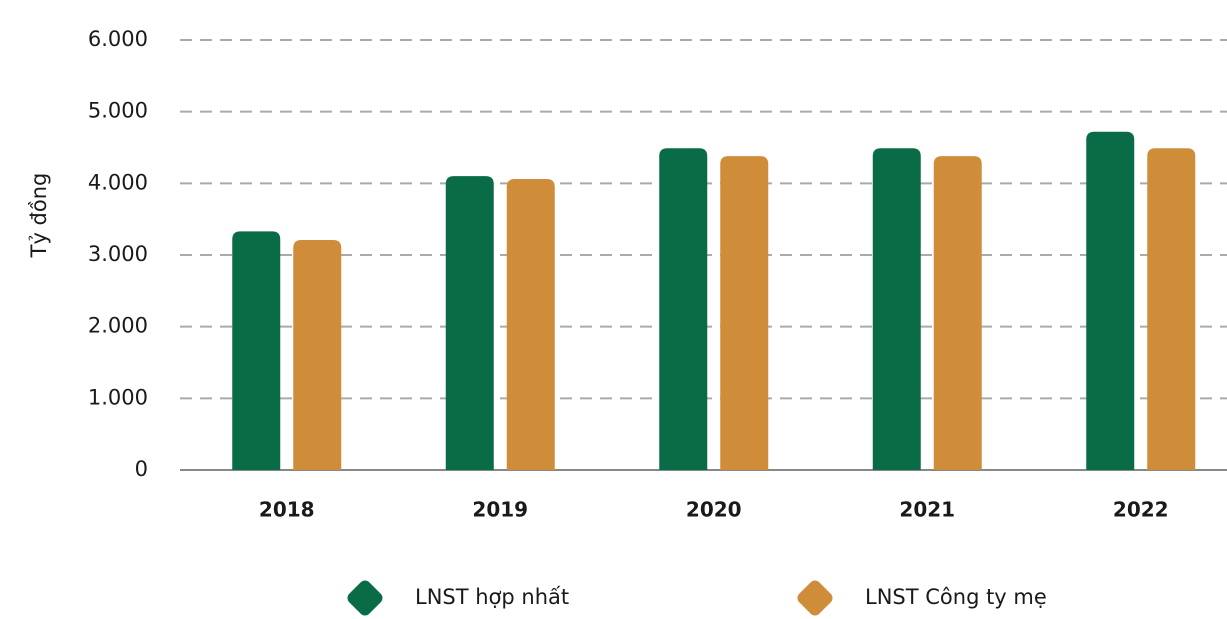 The width and height of the screenshot is (1227, 619). I want to click on y-tick-label: 0, so click(141, 469).